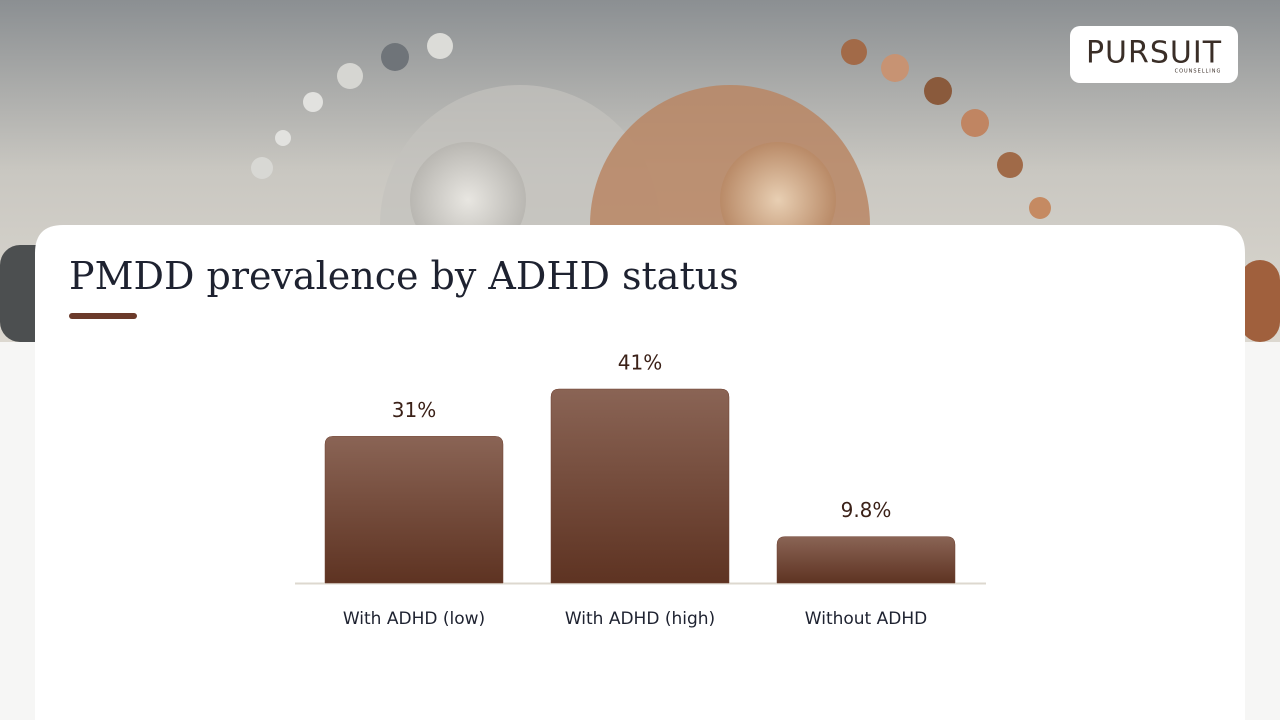  Describe the element at coordinates (640, 363) in the screenshot. I see `value-label: 41%` at that location.